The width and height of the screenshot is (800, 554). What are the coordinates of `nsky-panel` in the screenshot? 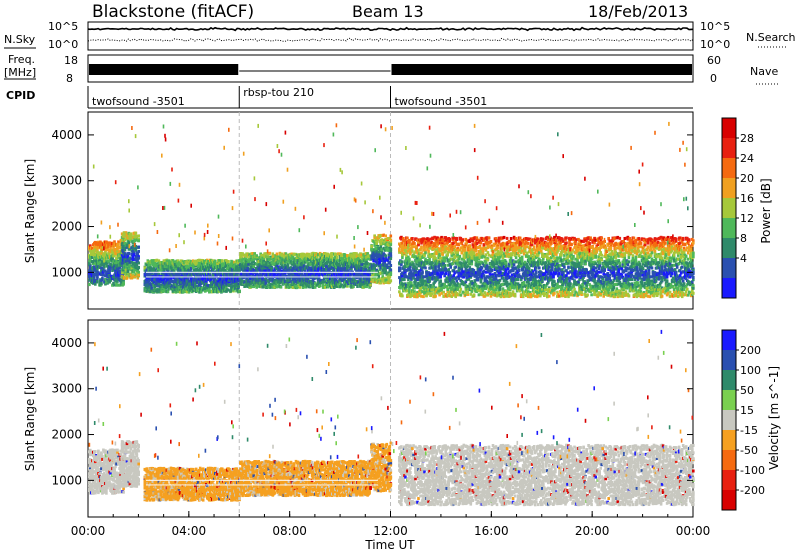 It's located at (390, 36).